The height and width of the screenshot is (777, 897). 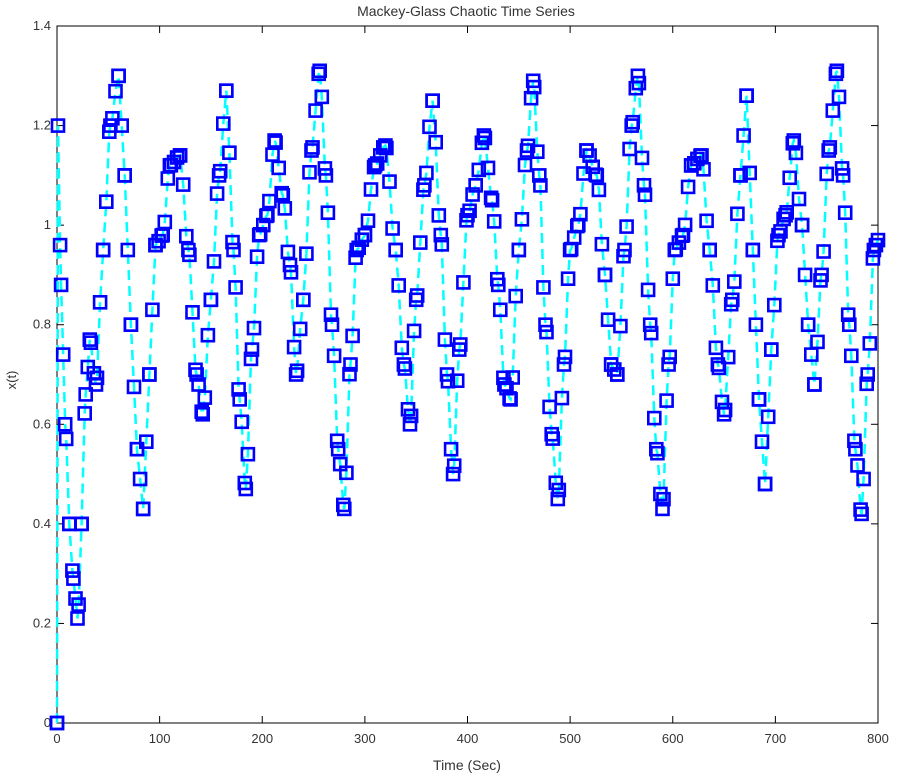 What do you see at coordinates (365, 738) in the screenshot?
I see `x-tick-label: 300` at bounding box center [365, 738].